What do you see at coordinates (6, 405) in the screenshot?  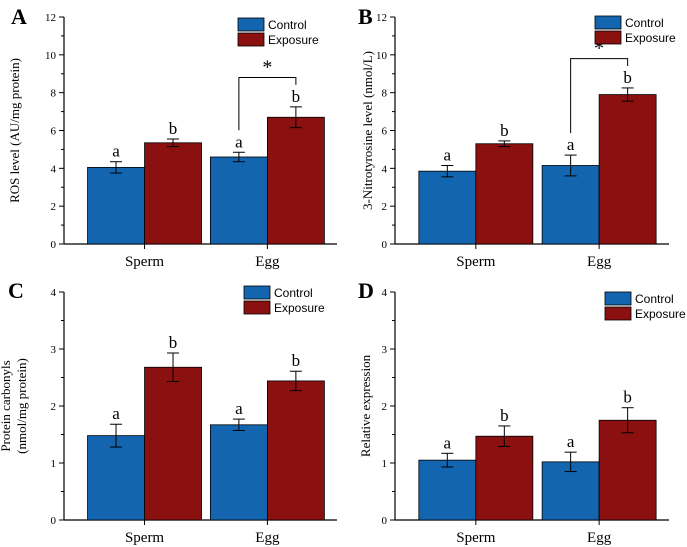 I see `y-axis-label: Protein carbonyls` at bounding box center [6, 405].